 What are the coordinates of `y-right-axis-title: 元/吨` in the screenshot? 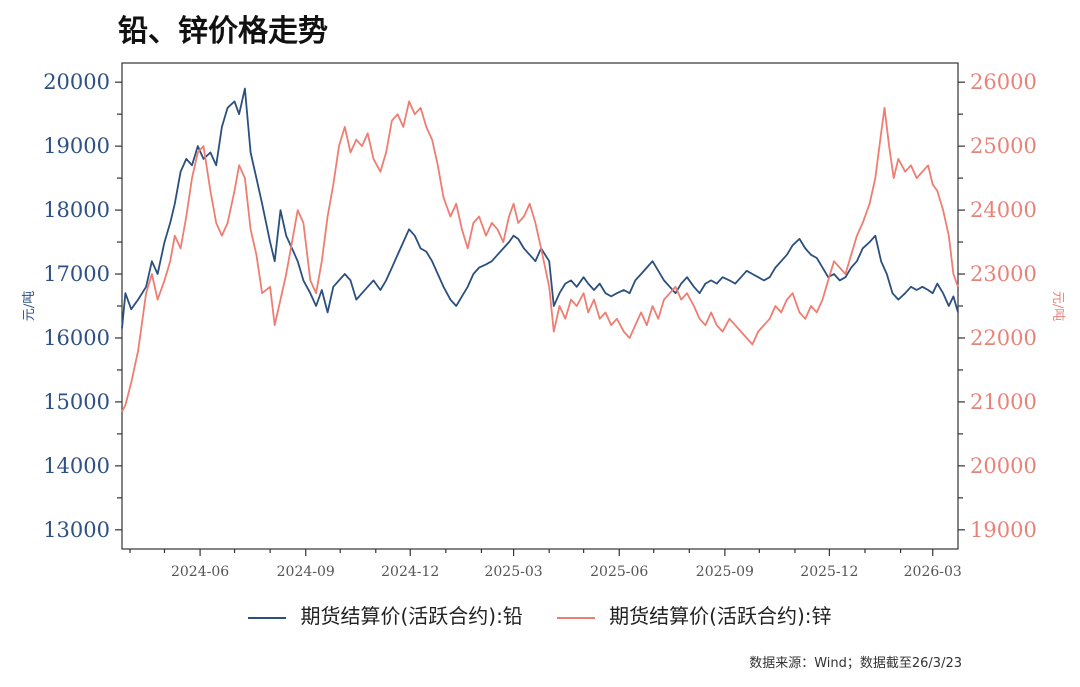 It's located at (1057, 306).